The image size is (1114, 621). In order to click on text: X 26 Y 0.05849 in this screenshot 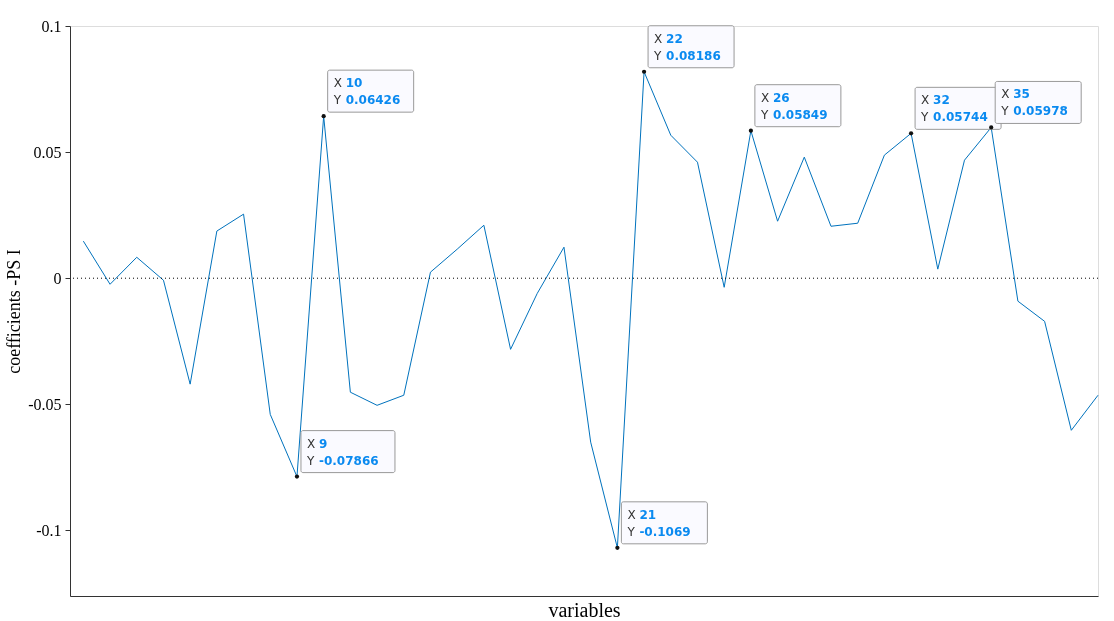, I will do `click(794, 106)`.